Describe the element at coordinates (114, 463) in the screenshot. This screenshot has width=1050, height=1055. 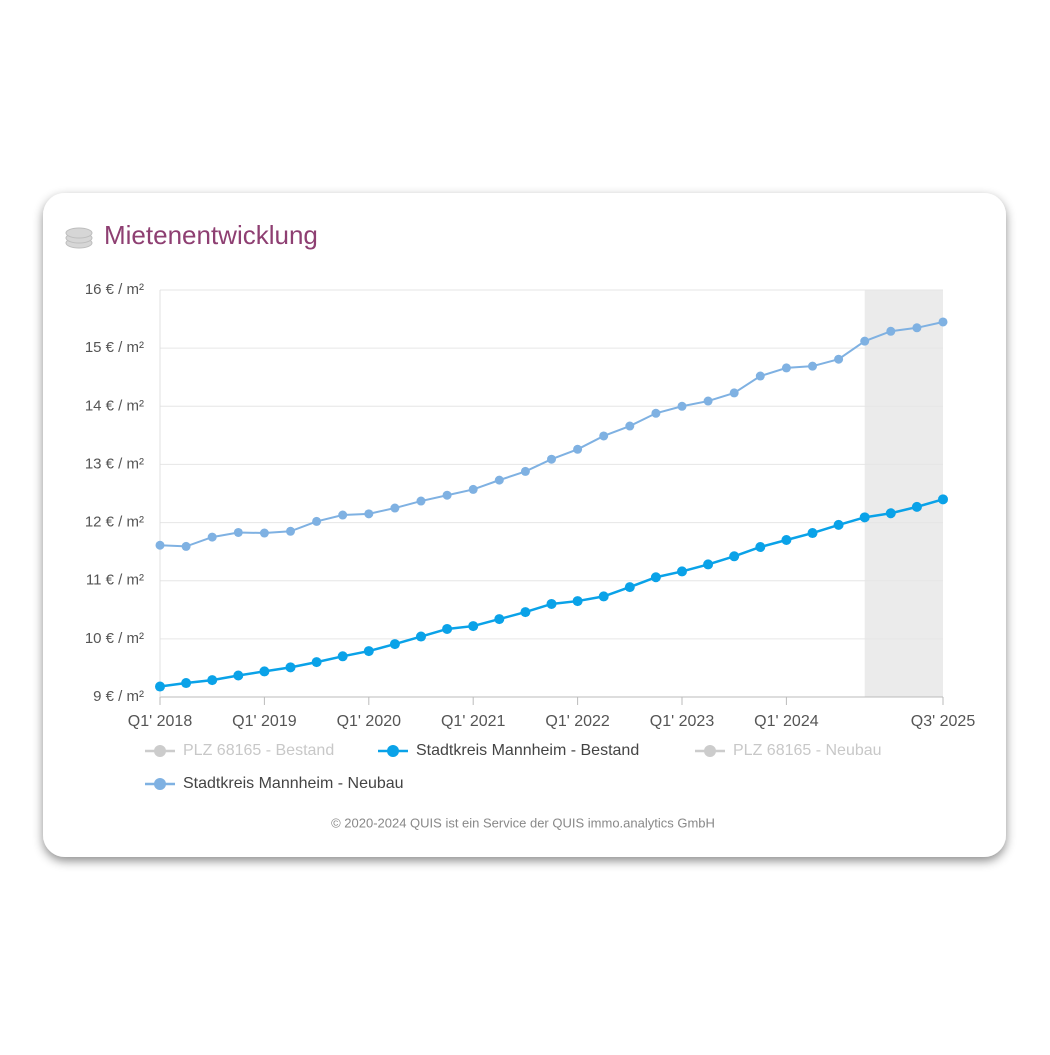
I see `y-tick-label: 13 € / m²` at that location.